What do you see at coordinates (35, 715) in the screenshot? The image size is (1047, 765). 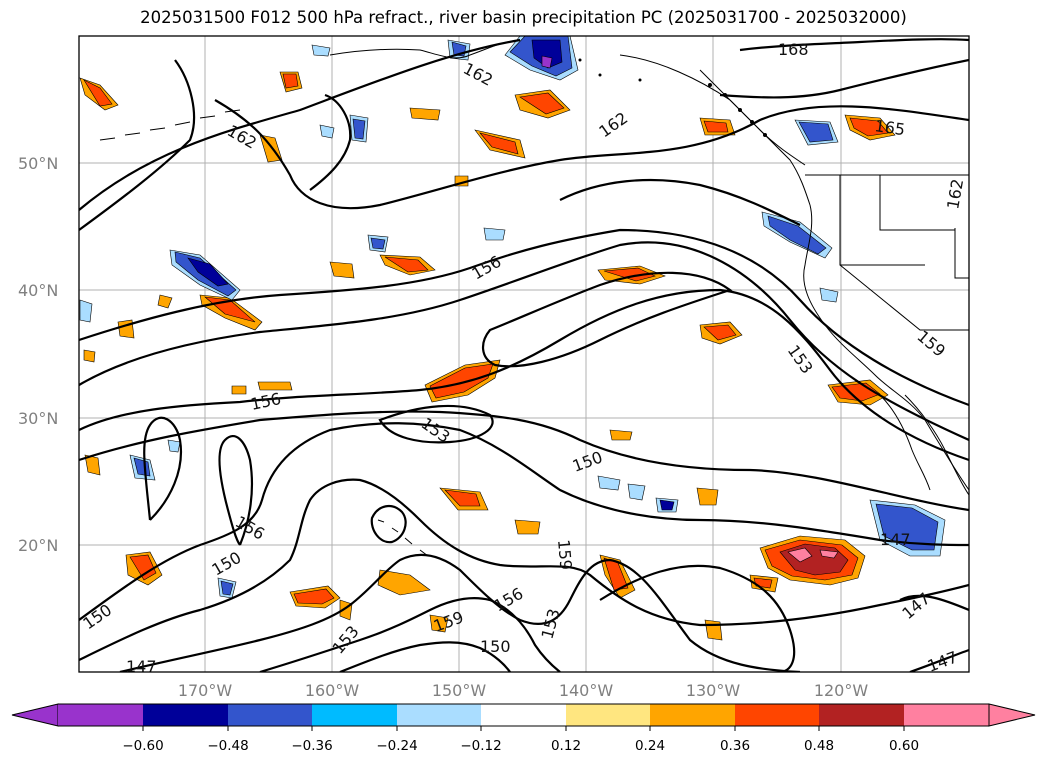 I see `colorbar-extend-min` at bounding box center [35, 715].